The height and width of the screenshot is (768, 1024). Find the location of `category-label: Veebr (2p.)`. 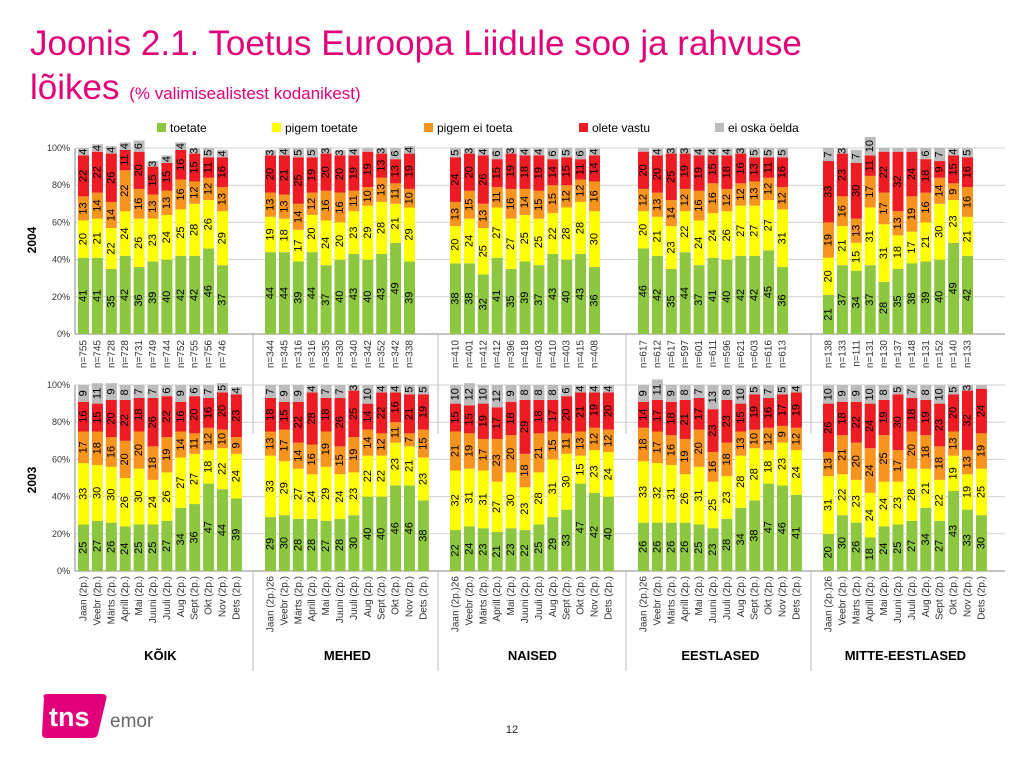

category-label: Veebr (2p.) is located at coordinates (469, 600).